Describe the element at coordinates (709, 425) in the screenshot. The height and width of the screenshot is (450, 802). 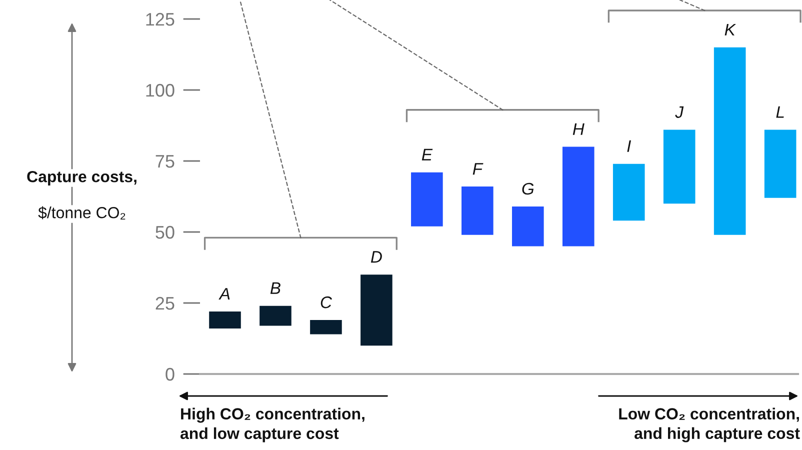
I see `text: Low CO₂ concentration, and high capture cost` at that location.